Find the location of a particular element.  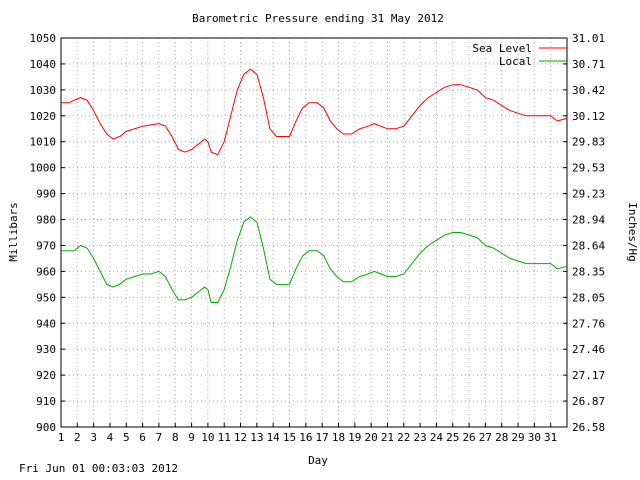

x-axis-label: Day is located at coordinates (318, 460).